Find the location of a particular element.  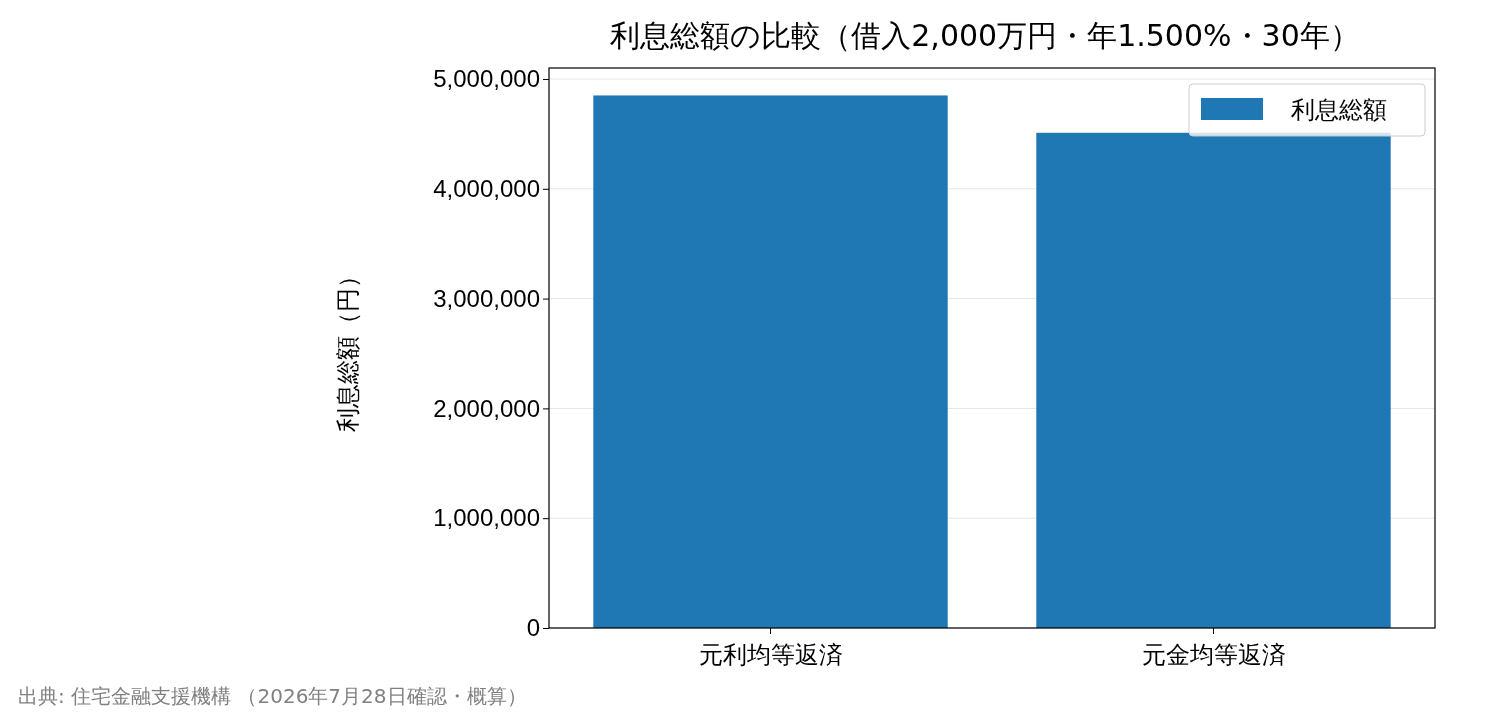

y-axis-title: 利息総額（円） is located at coordinates (348, 348).